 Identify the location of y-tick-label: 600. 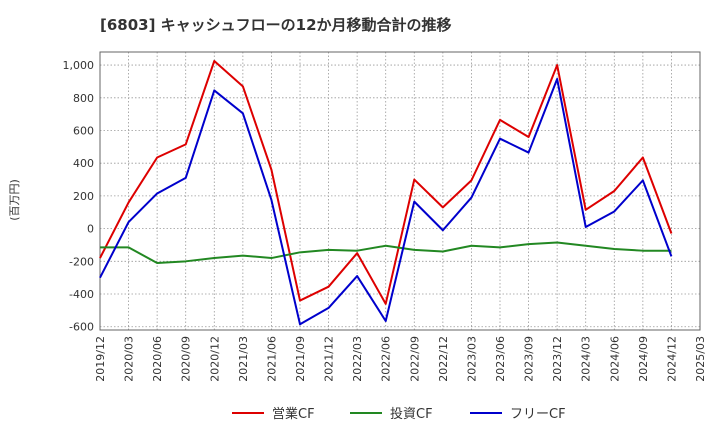
(83, 130).